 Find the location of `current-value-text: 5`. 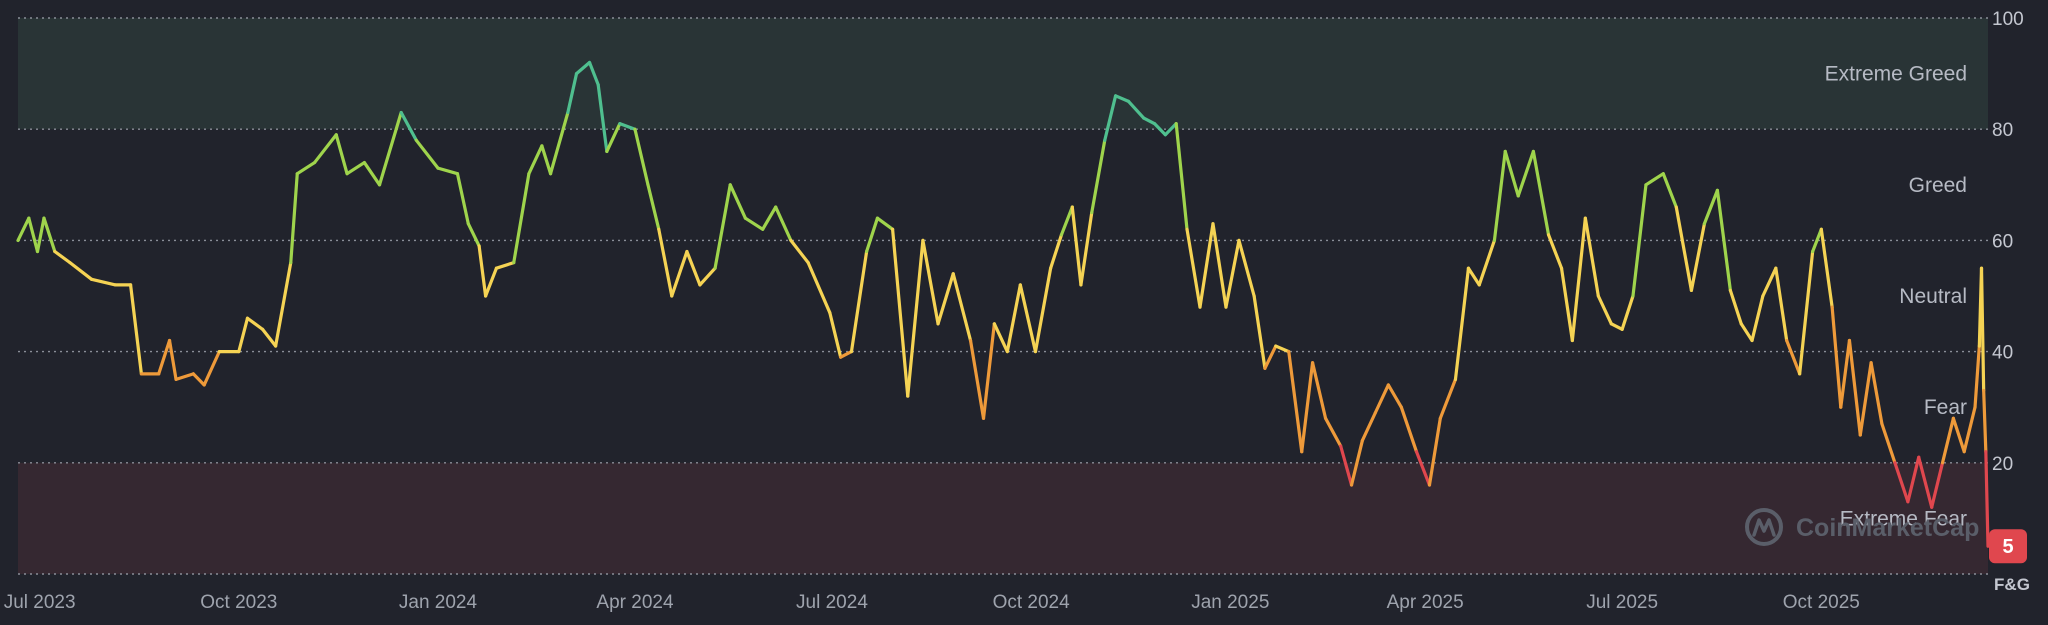

current-value-text: 5 is located at coordinates (2007, 547).